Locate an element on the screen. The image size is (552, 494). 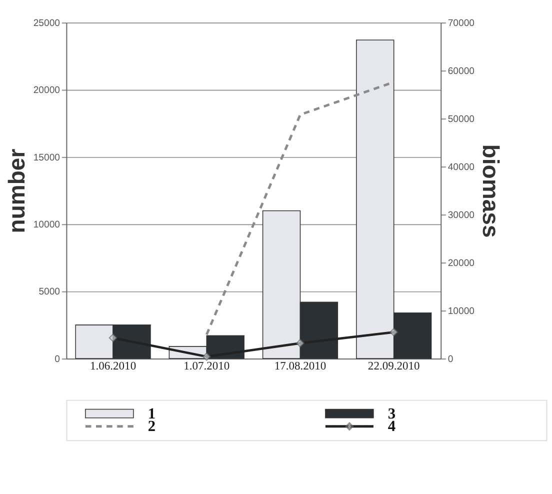
y-axis-title: number is located at coordinates (17, 191).